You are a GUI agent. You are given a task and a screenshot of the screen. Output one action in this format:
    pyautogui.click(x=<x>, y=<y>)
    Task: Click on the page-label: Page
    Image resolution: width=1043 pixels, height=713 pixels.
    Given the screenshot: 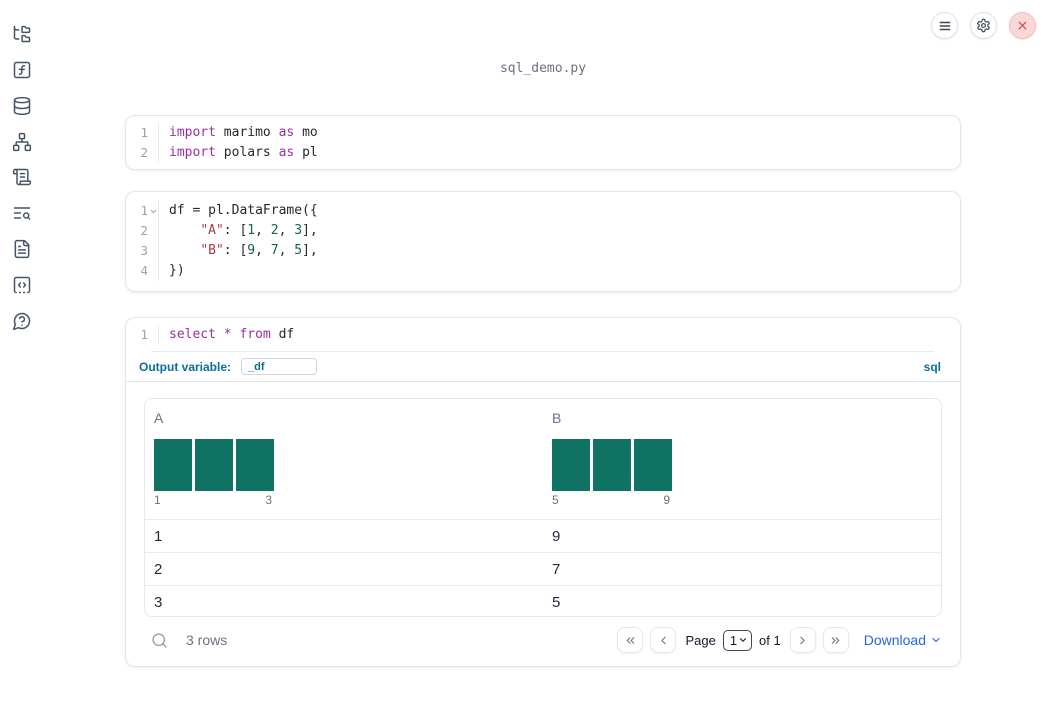 What is the action you would take?
    pyautogui.click(x=700, y=640)
    